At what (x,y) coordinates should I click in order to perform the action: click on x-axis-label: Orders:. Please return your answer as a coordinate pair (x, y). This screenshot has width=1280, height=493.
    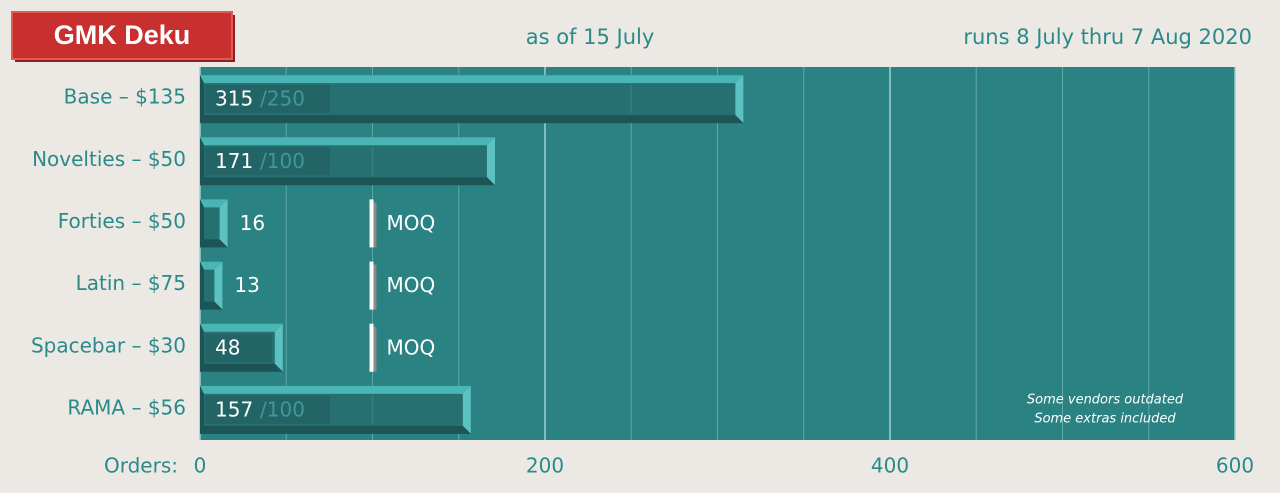
    Looking at the image, I should click on (141, 466).